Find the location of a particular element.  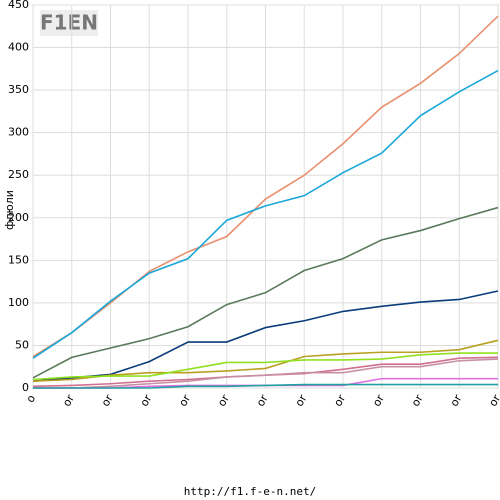

y-tick-label: 350 is located at coordinates (18, 89).